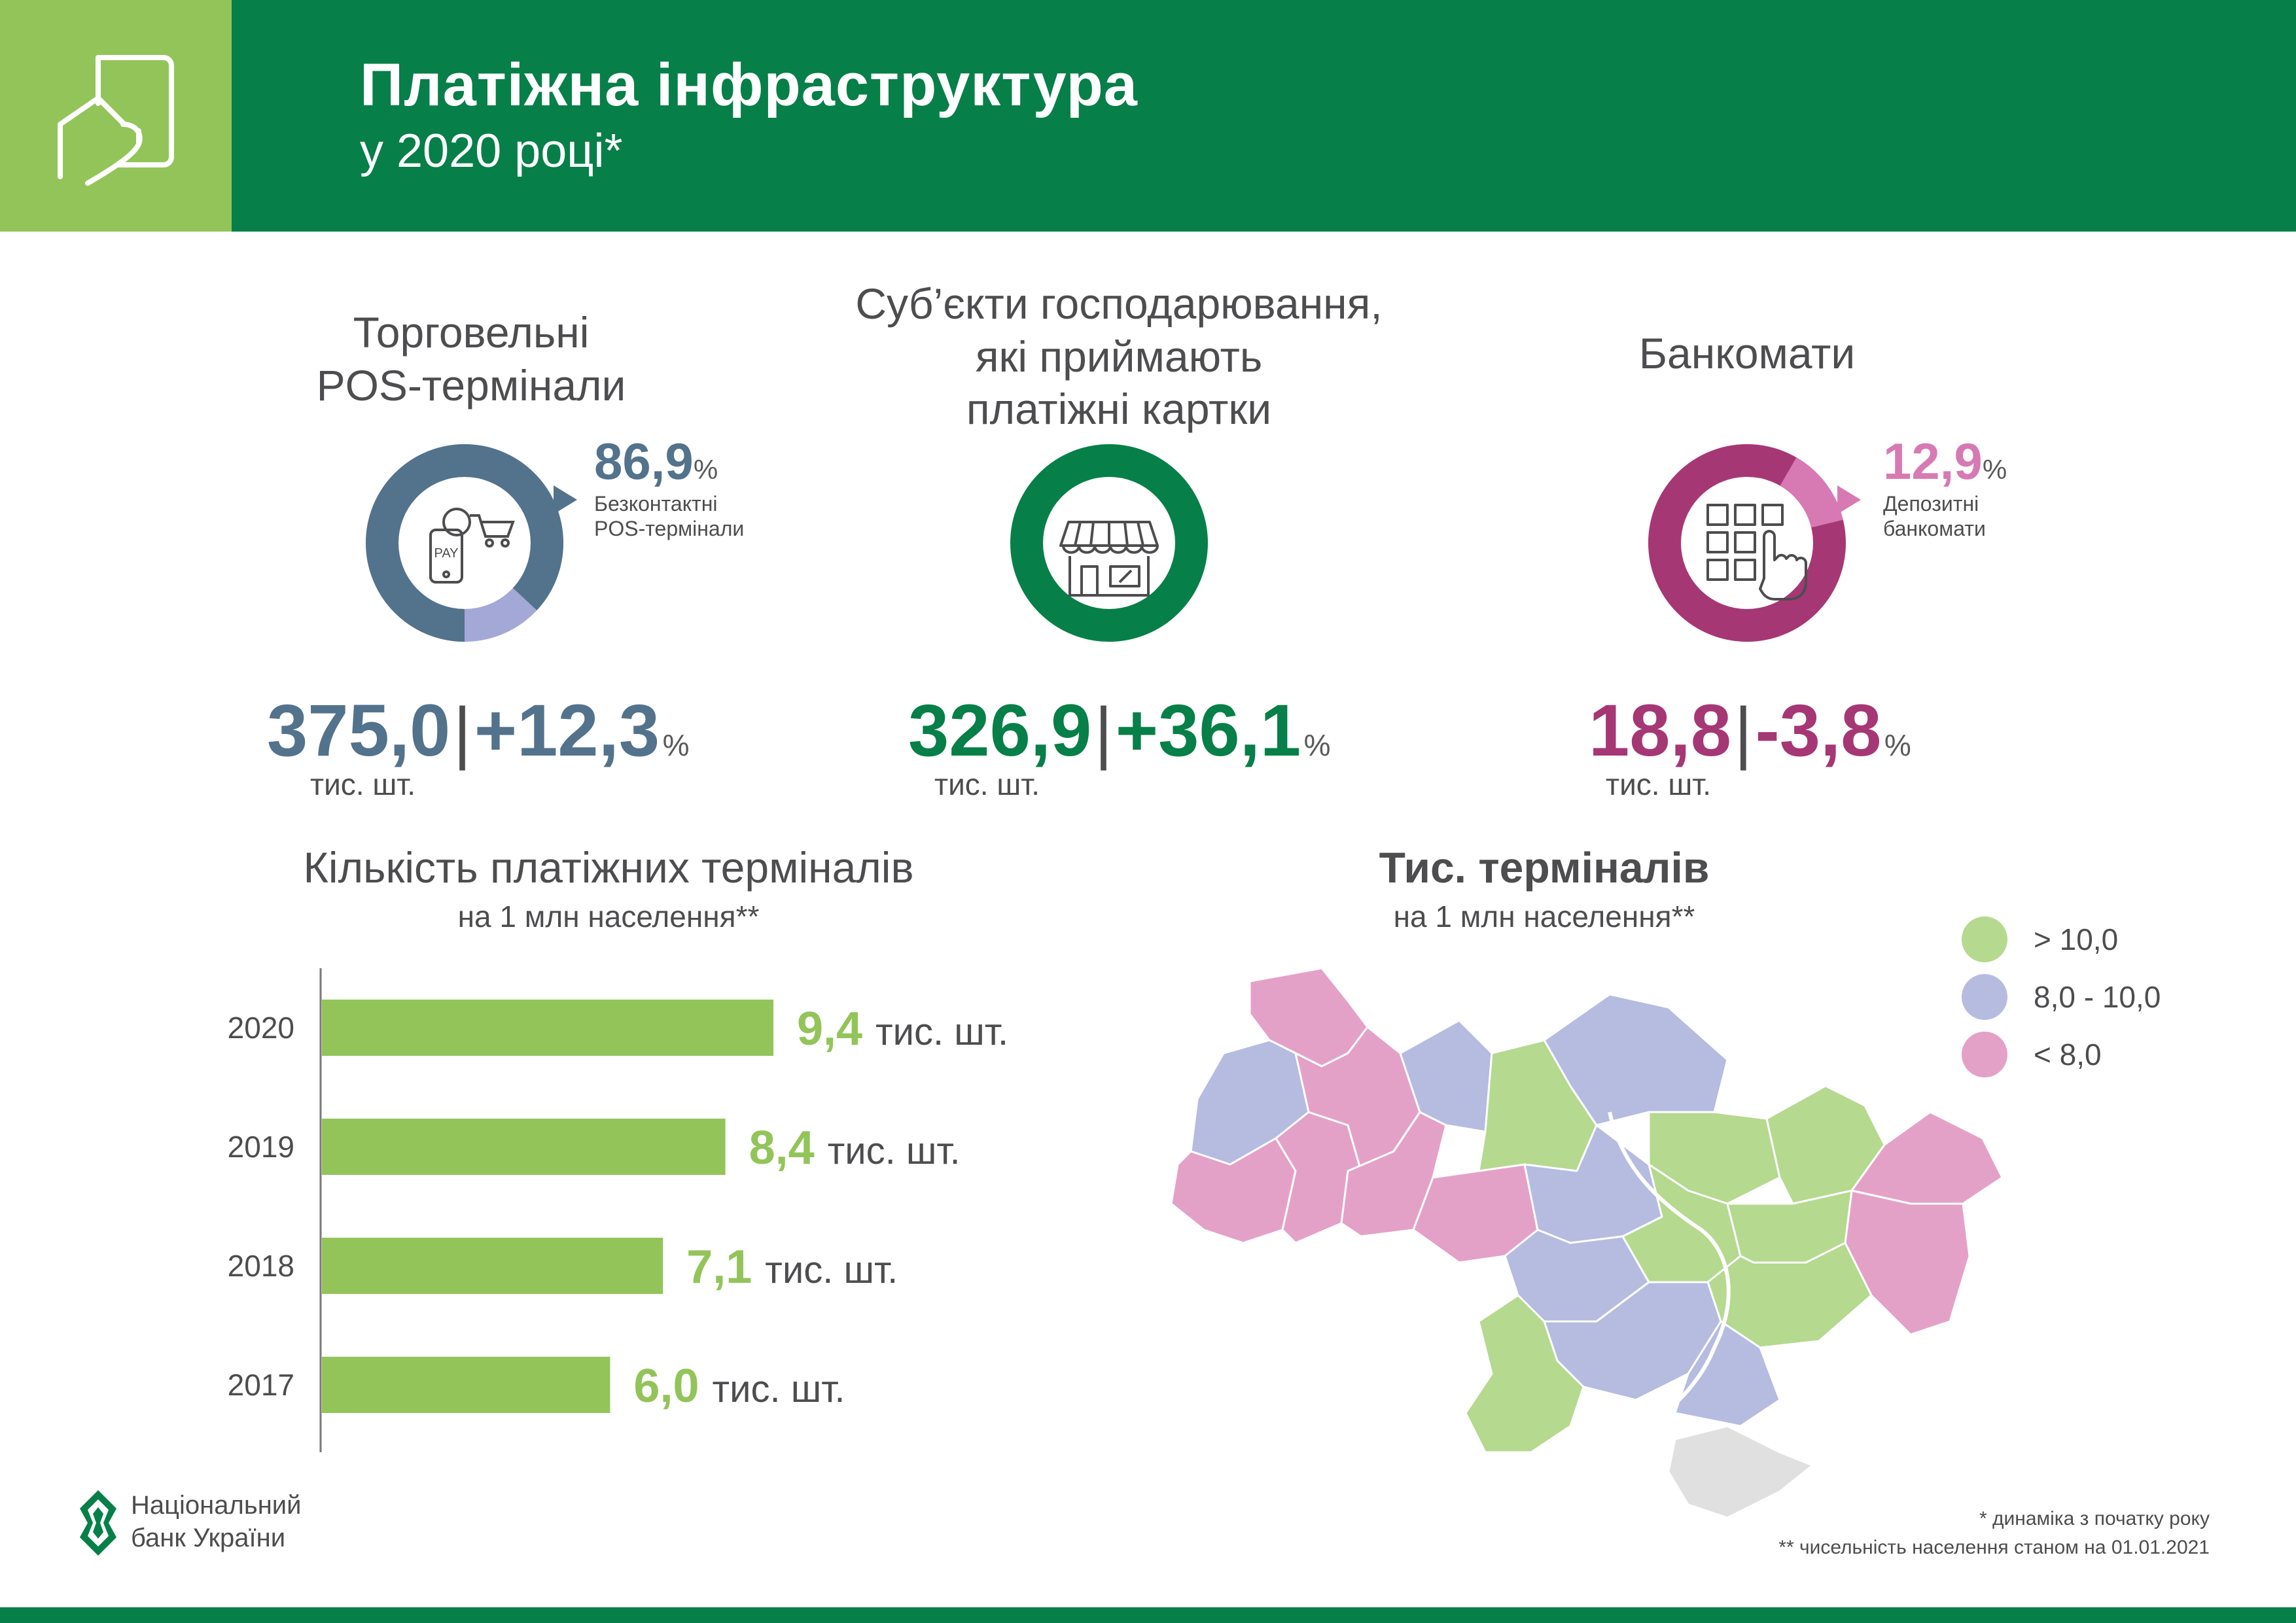  What do you see at coordinates (1669, 1263) in the screenshot?
I see `rivers` at bounding box center [1669, 1263].